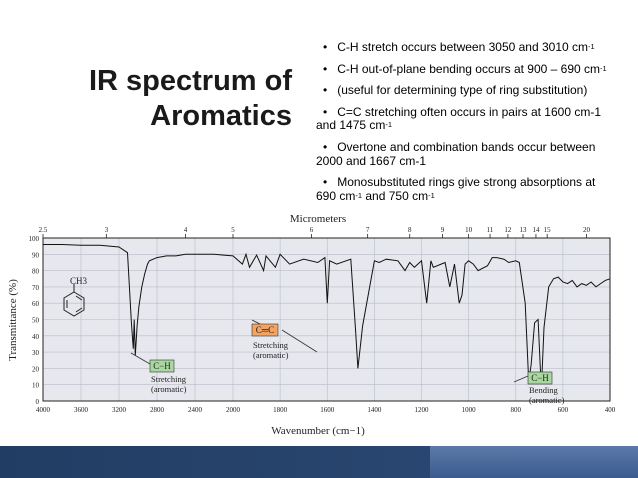  I want to click on micrometer-tick-label: 9, so click(443, 230).